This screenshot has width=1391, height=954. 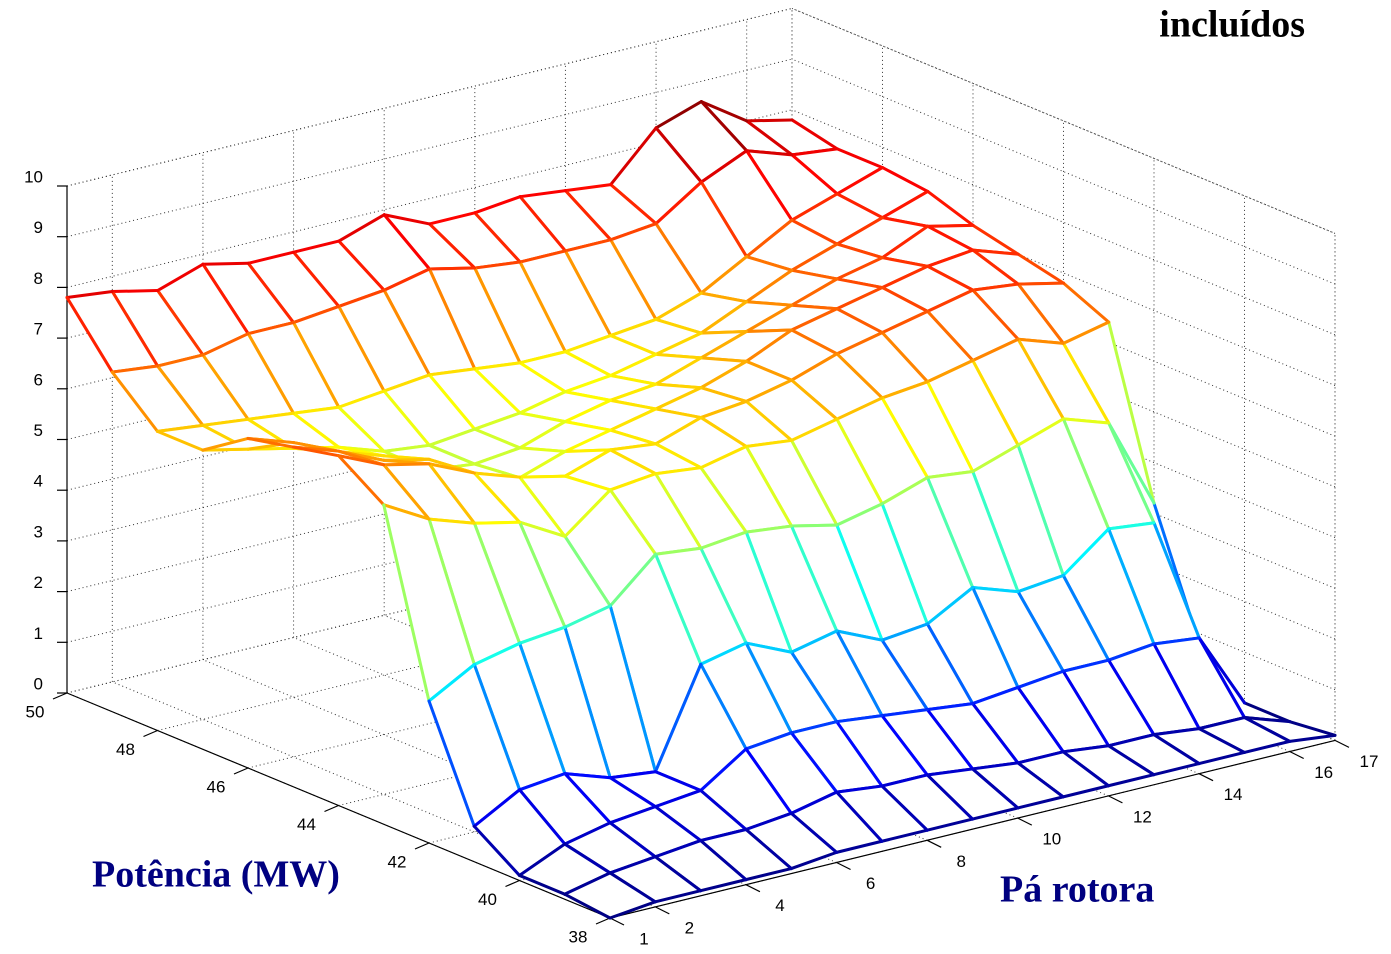 What do you see at coordinates (241, 771) in the screenshot?
I see `y-tick` at bounding box center [241, 771].